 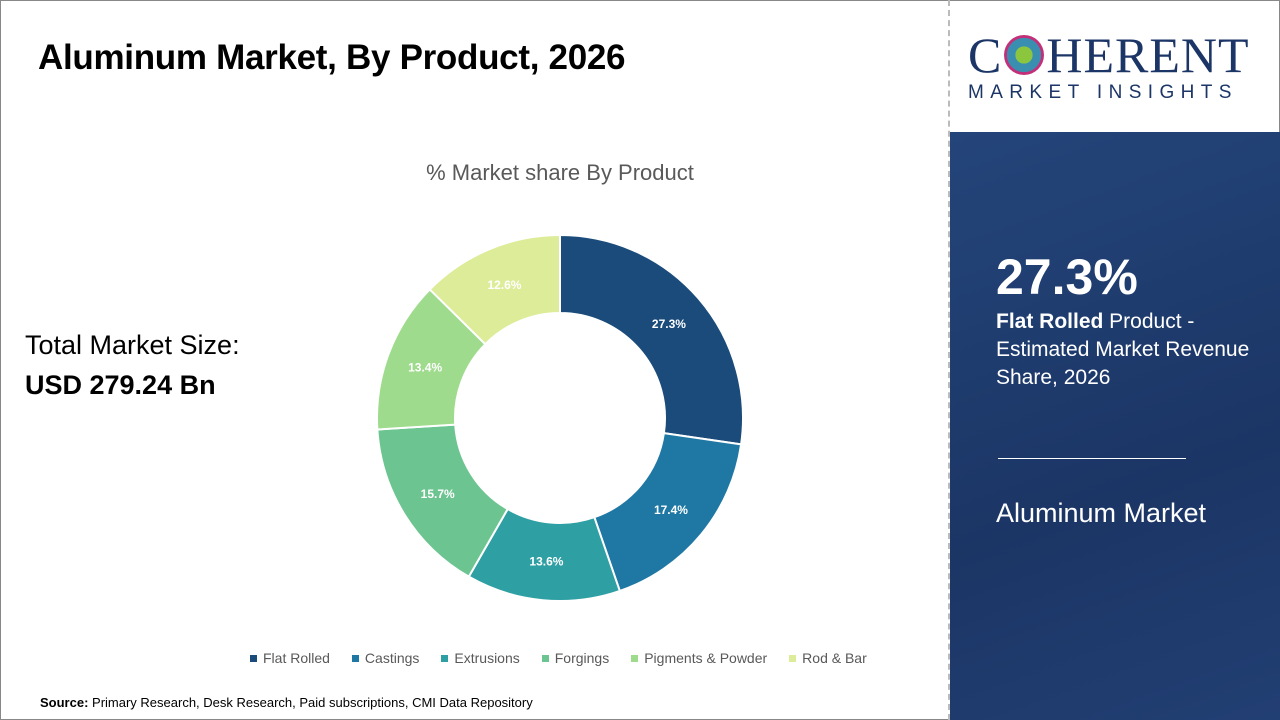 I want to click on legend-item: Extrusions, so click(x=480, y=658).